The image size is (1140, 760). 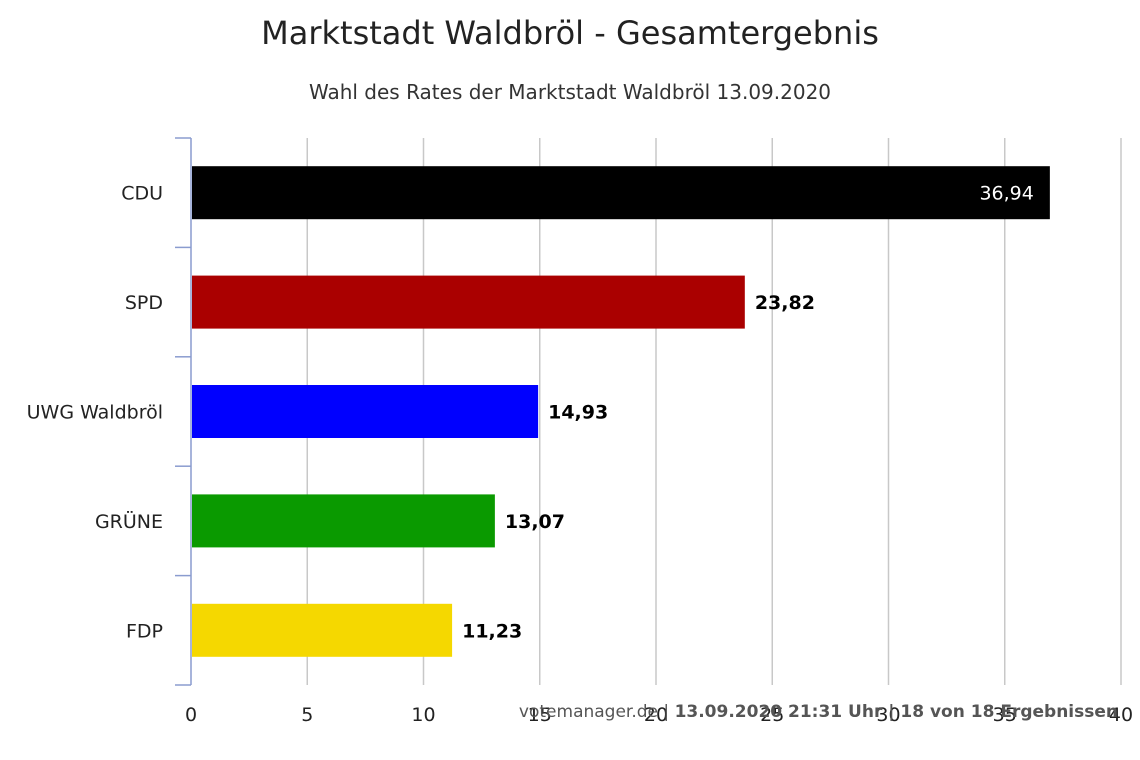 What do you see at coordinates (578, 413) in the screenshot?
I see `data-label: 14,93` at bounding box center [578, 413].